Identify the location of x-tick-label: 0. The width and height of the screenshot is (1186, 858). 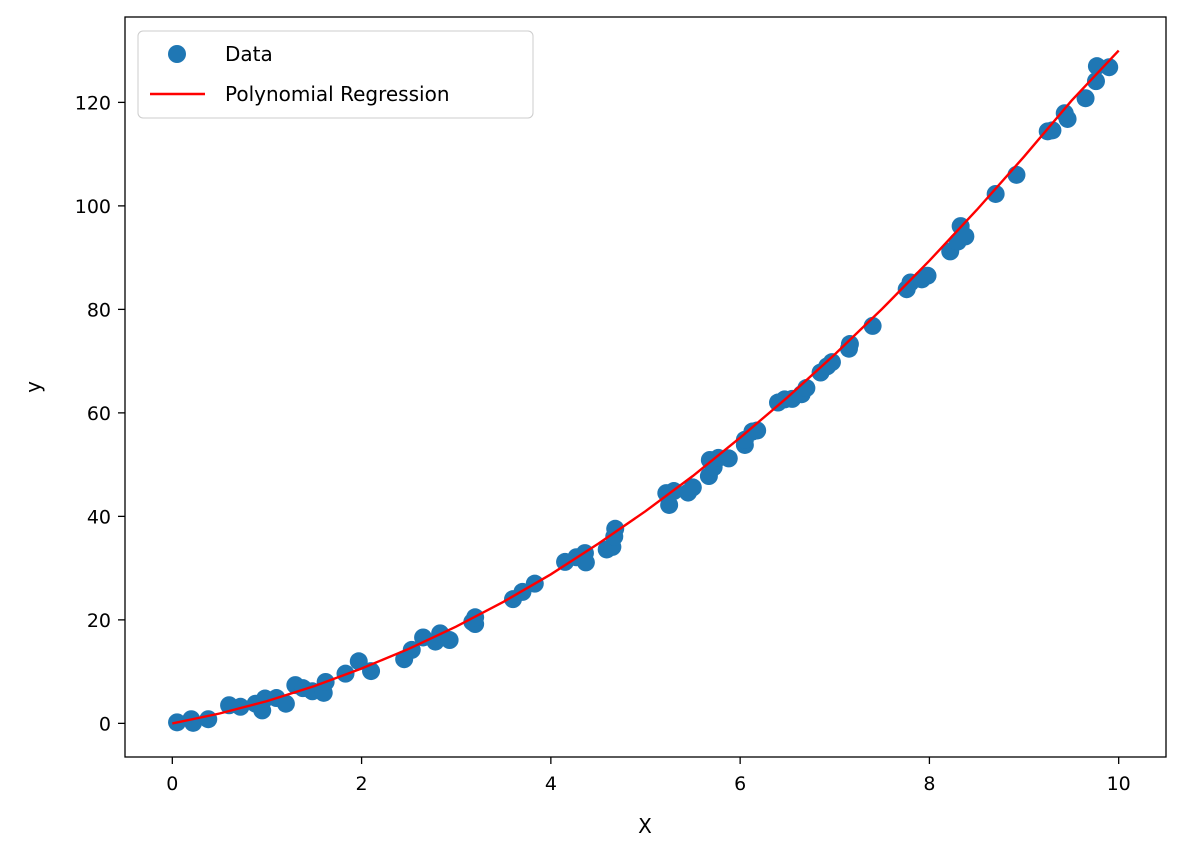
(172, 784).